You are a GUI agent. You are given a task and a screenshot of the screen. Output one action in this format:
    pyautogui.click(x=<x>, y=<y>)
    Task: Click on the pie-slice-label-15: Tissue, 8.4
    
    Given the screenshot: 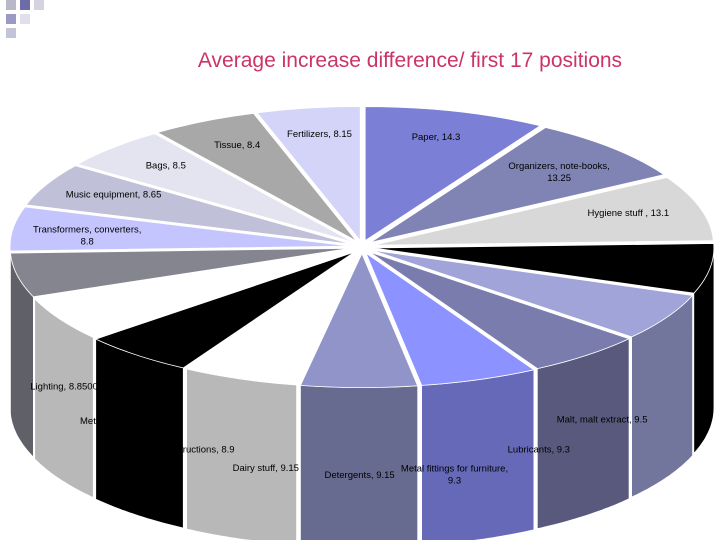 What is the action you would take?
    pyautogui.click(x=237, y=145)
    